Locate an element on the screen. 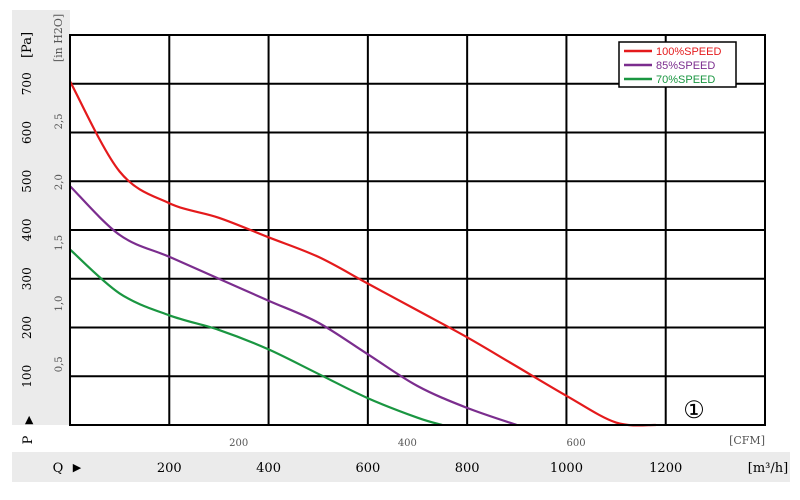  pressure-axis-letter: P is located at coordinates (28, 439).